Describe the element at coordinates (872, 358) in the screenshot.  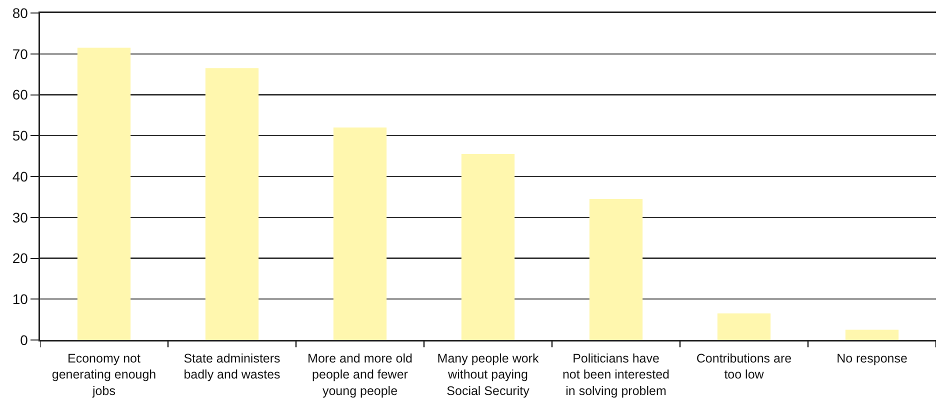
I see `x-tick-label: No response` at that location.